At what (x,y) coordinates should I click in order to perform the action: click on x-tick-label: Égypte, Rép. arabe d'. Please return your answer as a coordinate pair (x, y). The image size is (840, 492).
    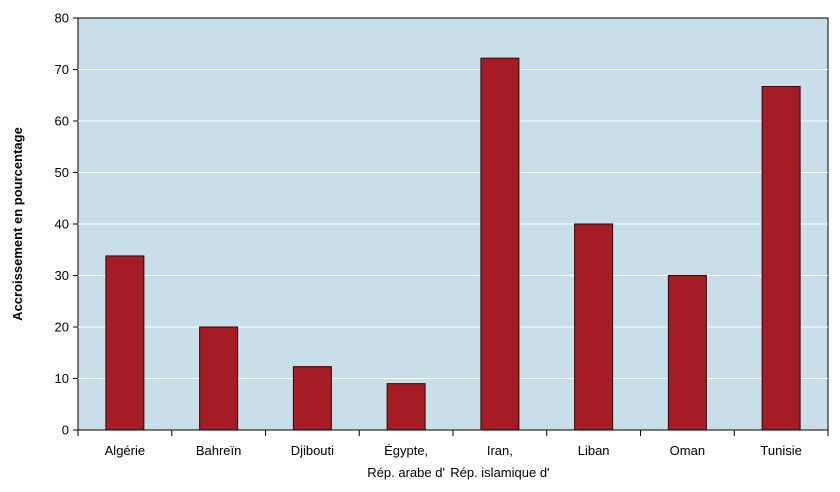
    Looking at the image, I should click on (406, 461).